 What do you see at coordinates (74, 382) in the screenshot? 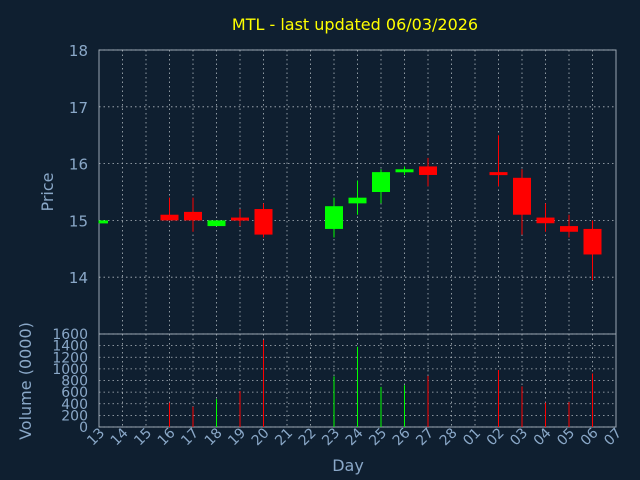
I see `volume-tick-label: 800` at bounding box center [74, 382].